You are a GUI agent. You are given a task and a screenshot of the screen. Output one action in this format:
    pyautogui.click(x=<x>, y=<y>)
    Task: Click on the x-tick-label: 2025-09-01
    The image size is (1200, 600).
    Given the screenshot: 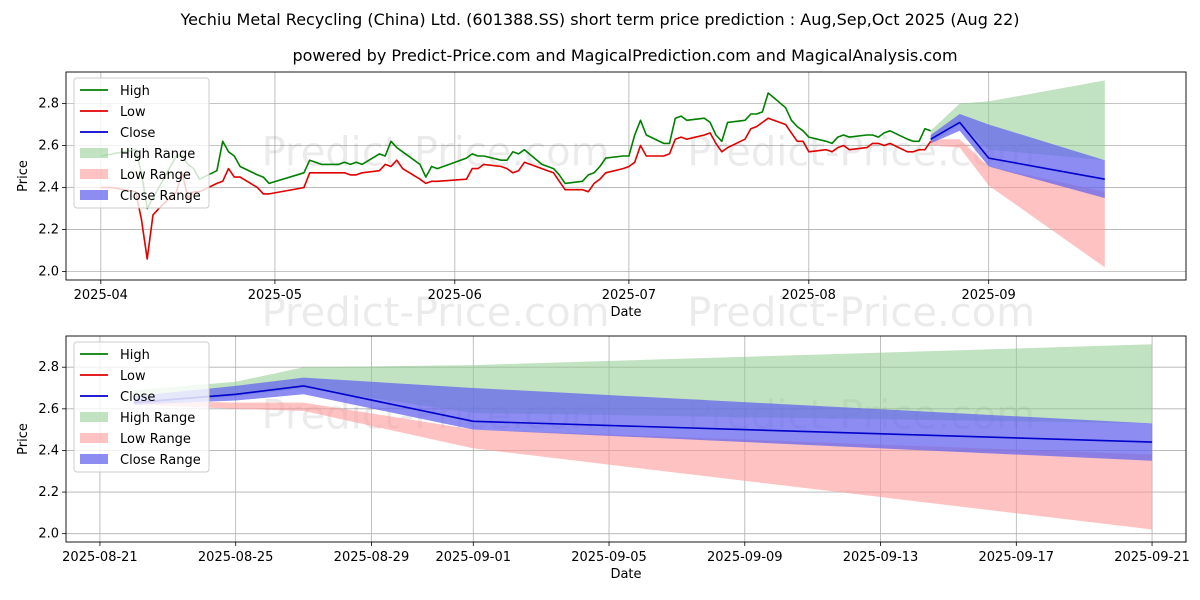 What is the action you would take?
    pyautogui.click(x=473, y=557)
    